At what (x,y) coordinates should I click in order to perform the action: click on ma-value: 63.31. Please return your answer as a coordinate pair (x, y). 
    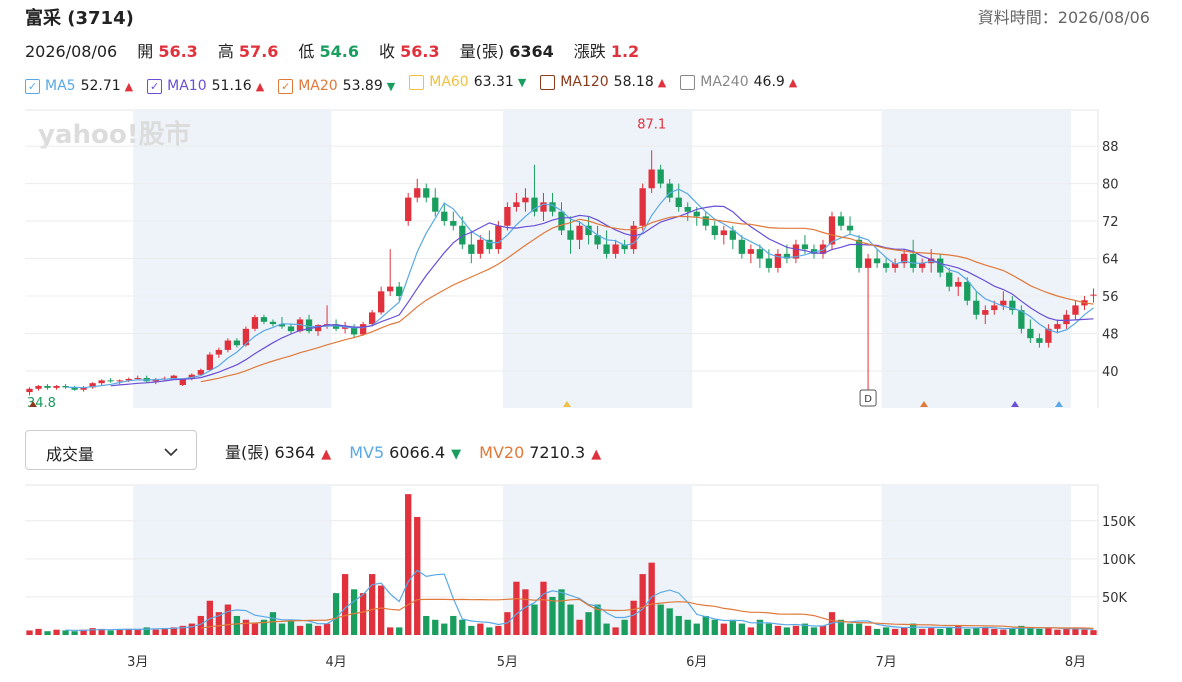
    Looking at the image, I should click on (493, 82).